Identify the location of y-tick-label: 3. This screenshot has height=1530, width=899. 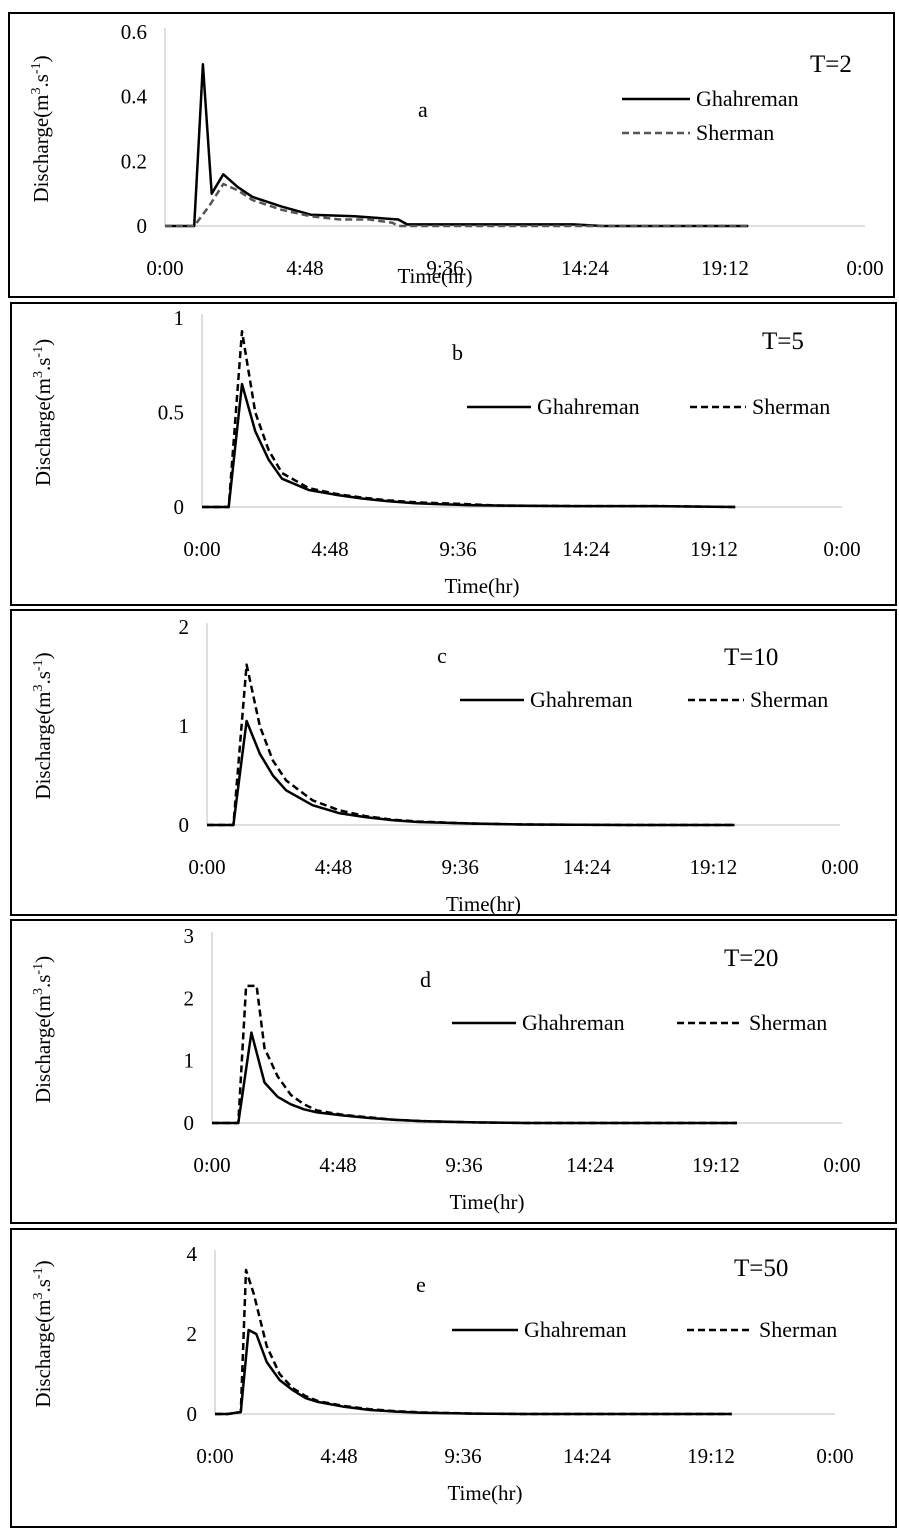
(189, 936).